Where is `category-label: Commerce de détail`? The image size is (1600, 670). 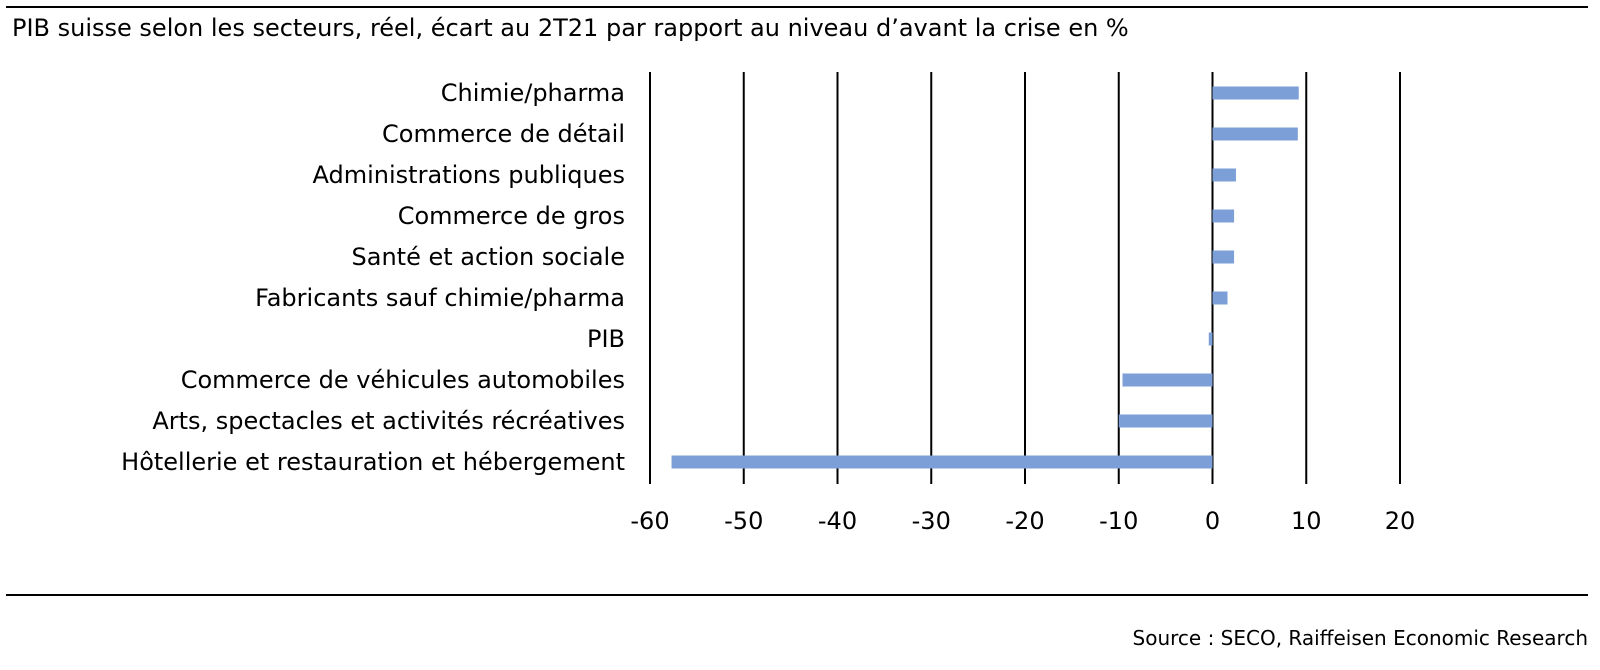
category-label: Commerce de détail is located at coordinates (503, 134).